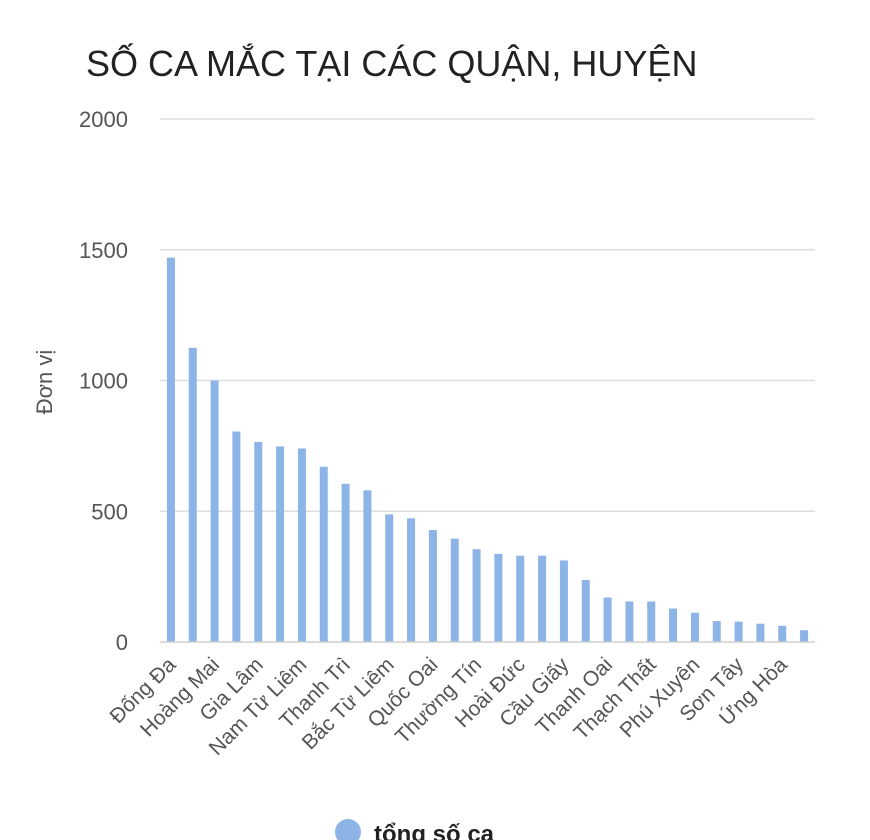 The image size is (870, 840). I want to click on y-axis-label: Đơn vị, so click(44, 382).